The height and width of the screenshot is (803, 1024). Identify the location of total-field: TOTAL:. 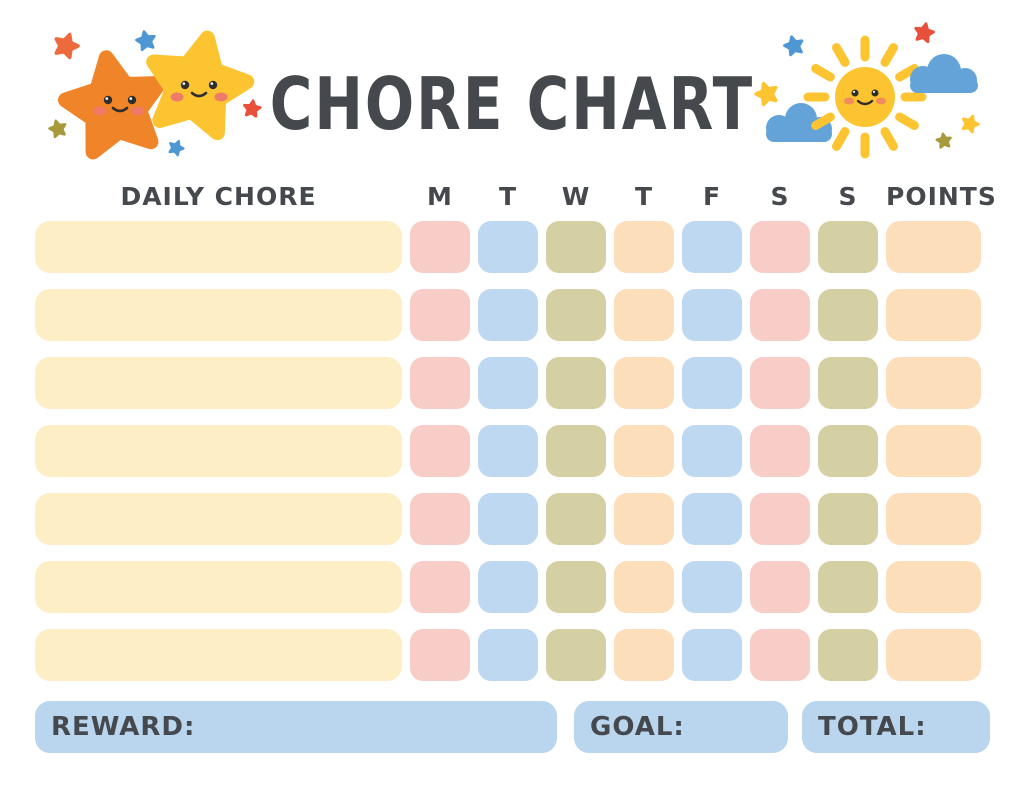
(896, 727).